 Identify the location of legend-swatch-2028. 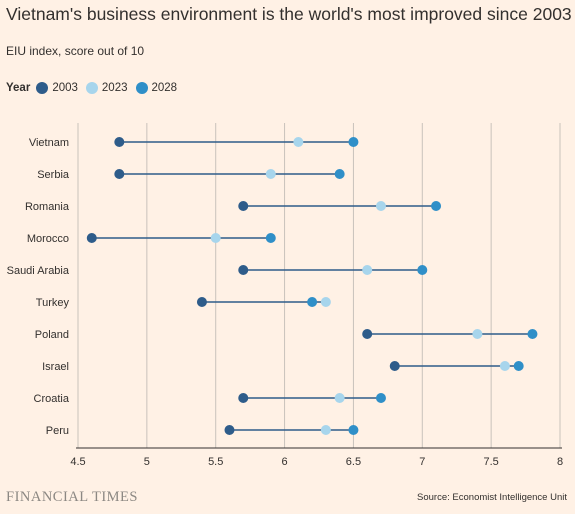
(141, 88).